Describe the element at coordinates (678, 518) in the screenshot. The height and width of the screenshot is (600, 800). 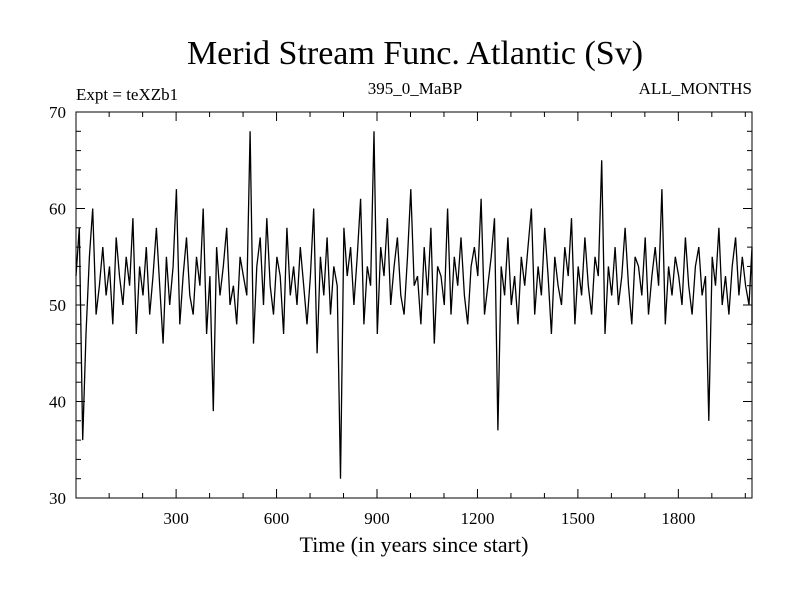
I see `x-tick-label: 1800` at that location.